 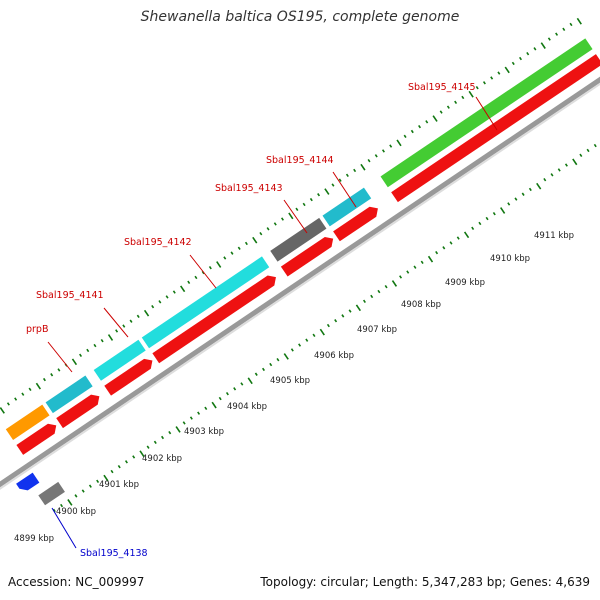 I want to click on scale-tick-label: 4907 kbp, so click(x=377, y=330).